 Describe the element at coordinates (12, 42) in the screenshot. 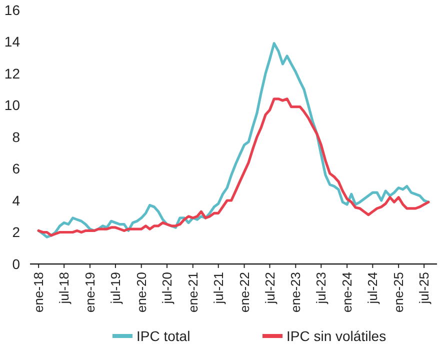

I see `y-tick-label: 14` at that location.